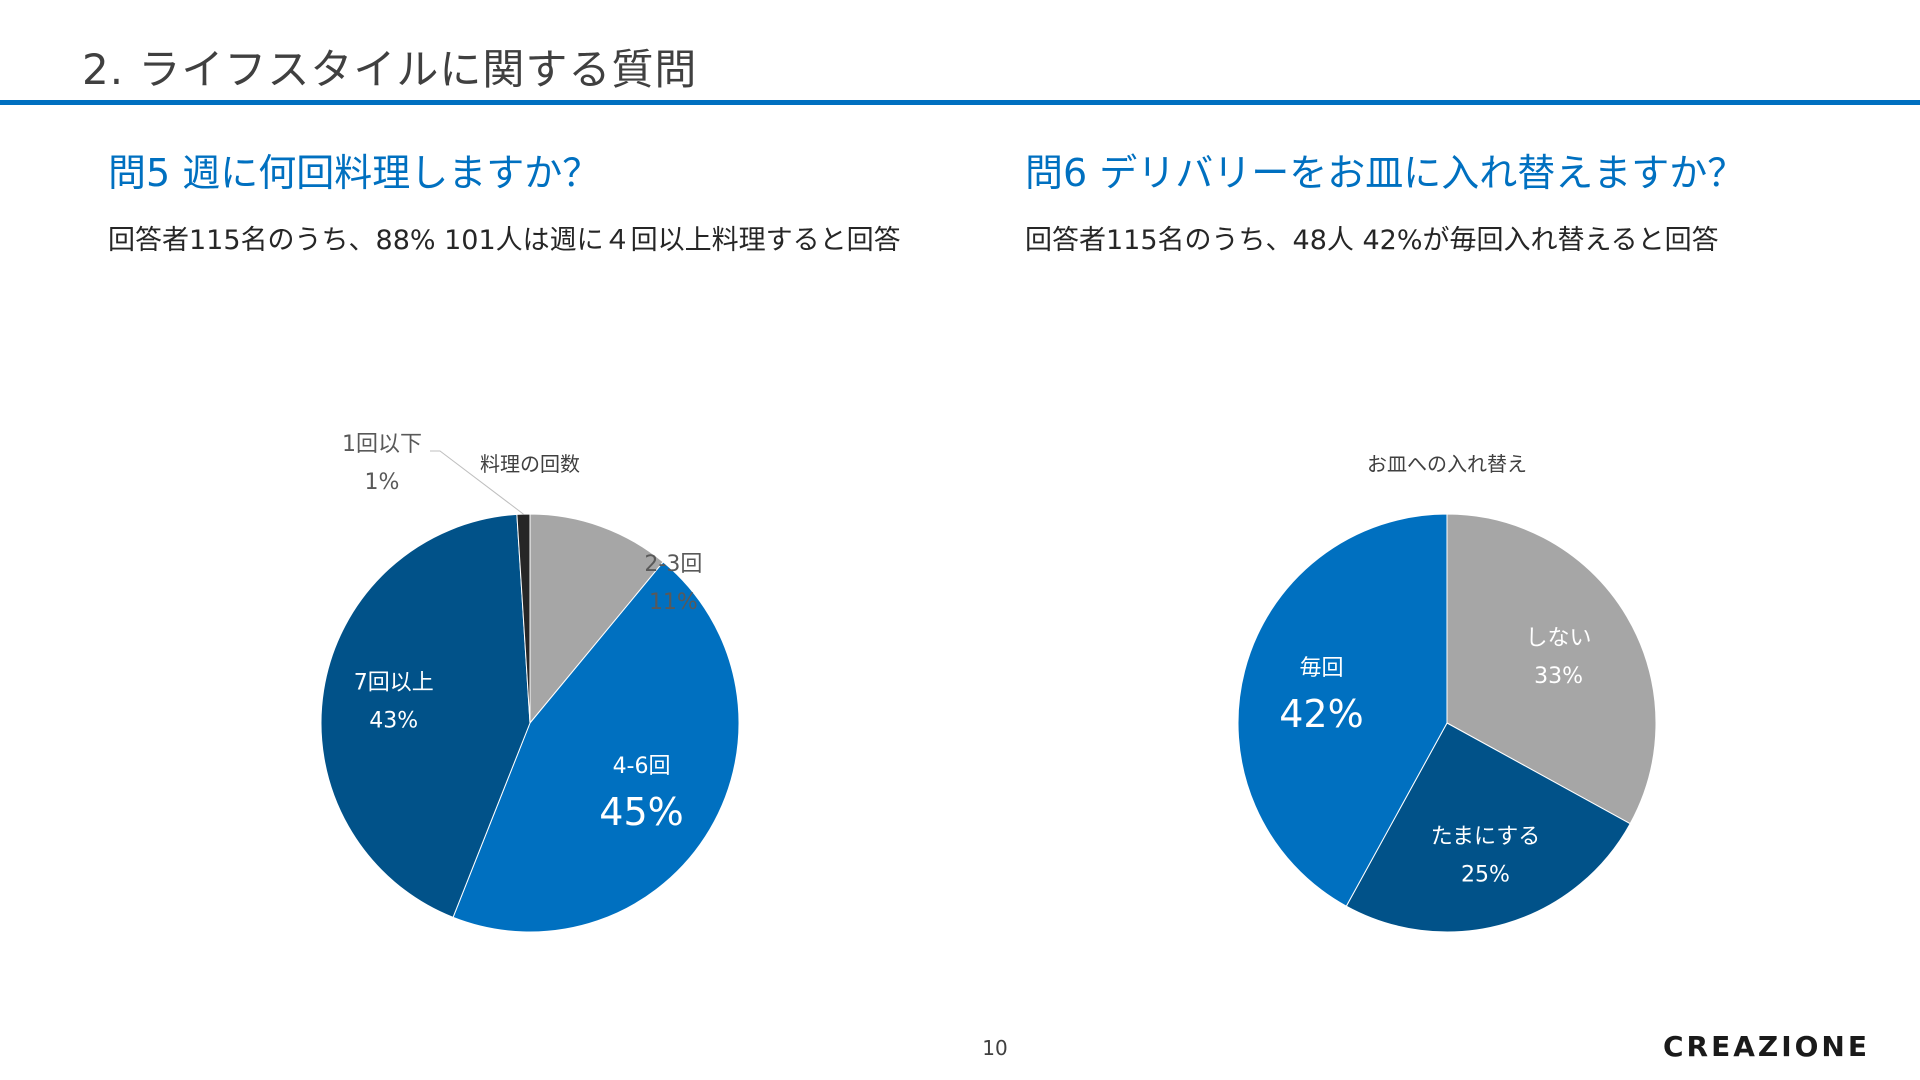 The width and height of the screenshot is (1920, 1080). I want to click on q6-title: 問6 デリバリーをお皿に入れ替えますか？, so click(1385, 173).